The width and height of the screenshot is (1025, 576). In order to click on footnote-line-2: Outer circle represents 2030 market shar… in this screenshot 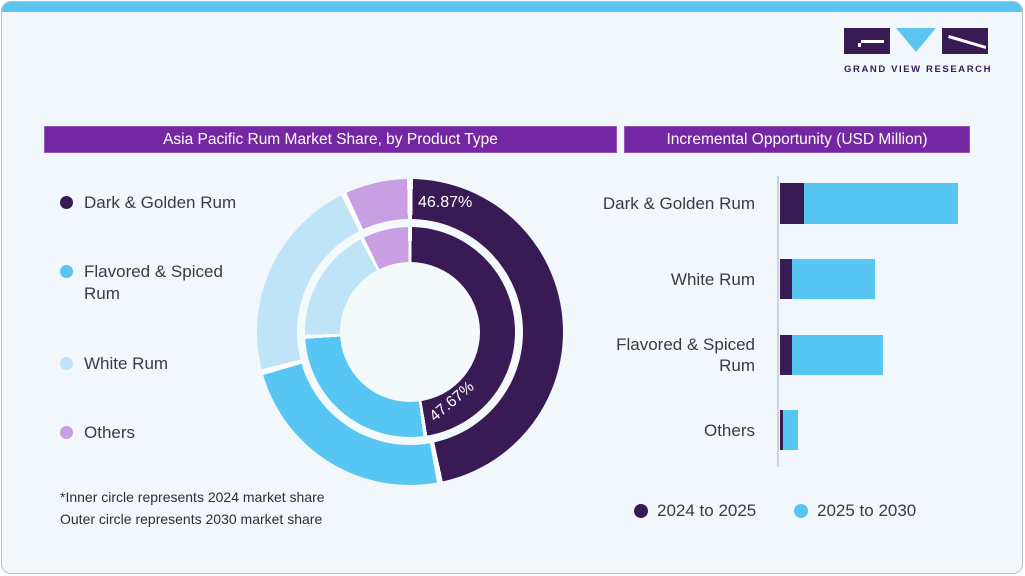, I will do `click(191, 519)`.